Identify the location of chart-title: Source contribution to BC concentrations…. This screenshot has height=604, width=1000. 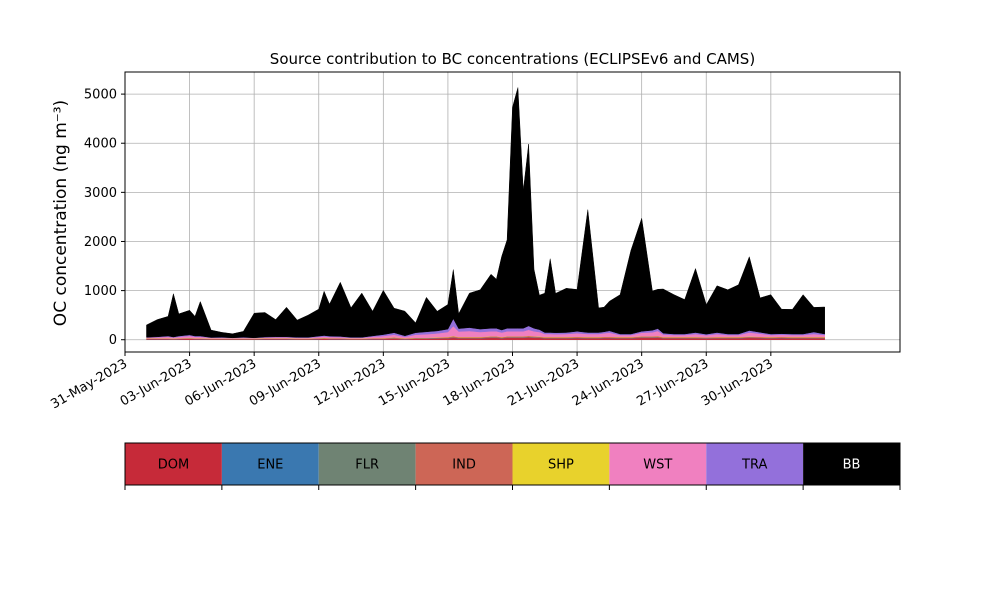
(512, 59).